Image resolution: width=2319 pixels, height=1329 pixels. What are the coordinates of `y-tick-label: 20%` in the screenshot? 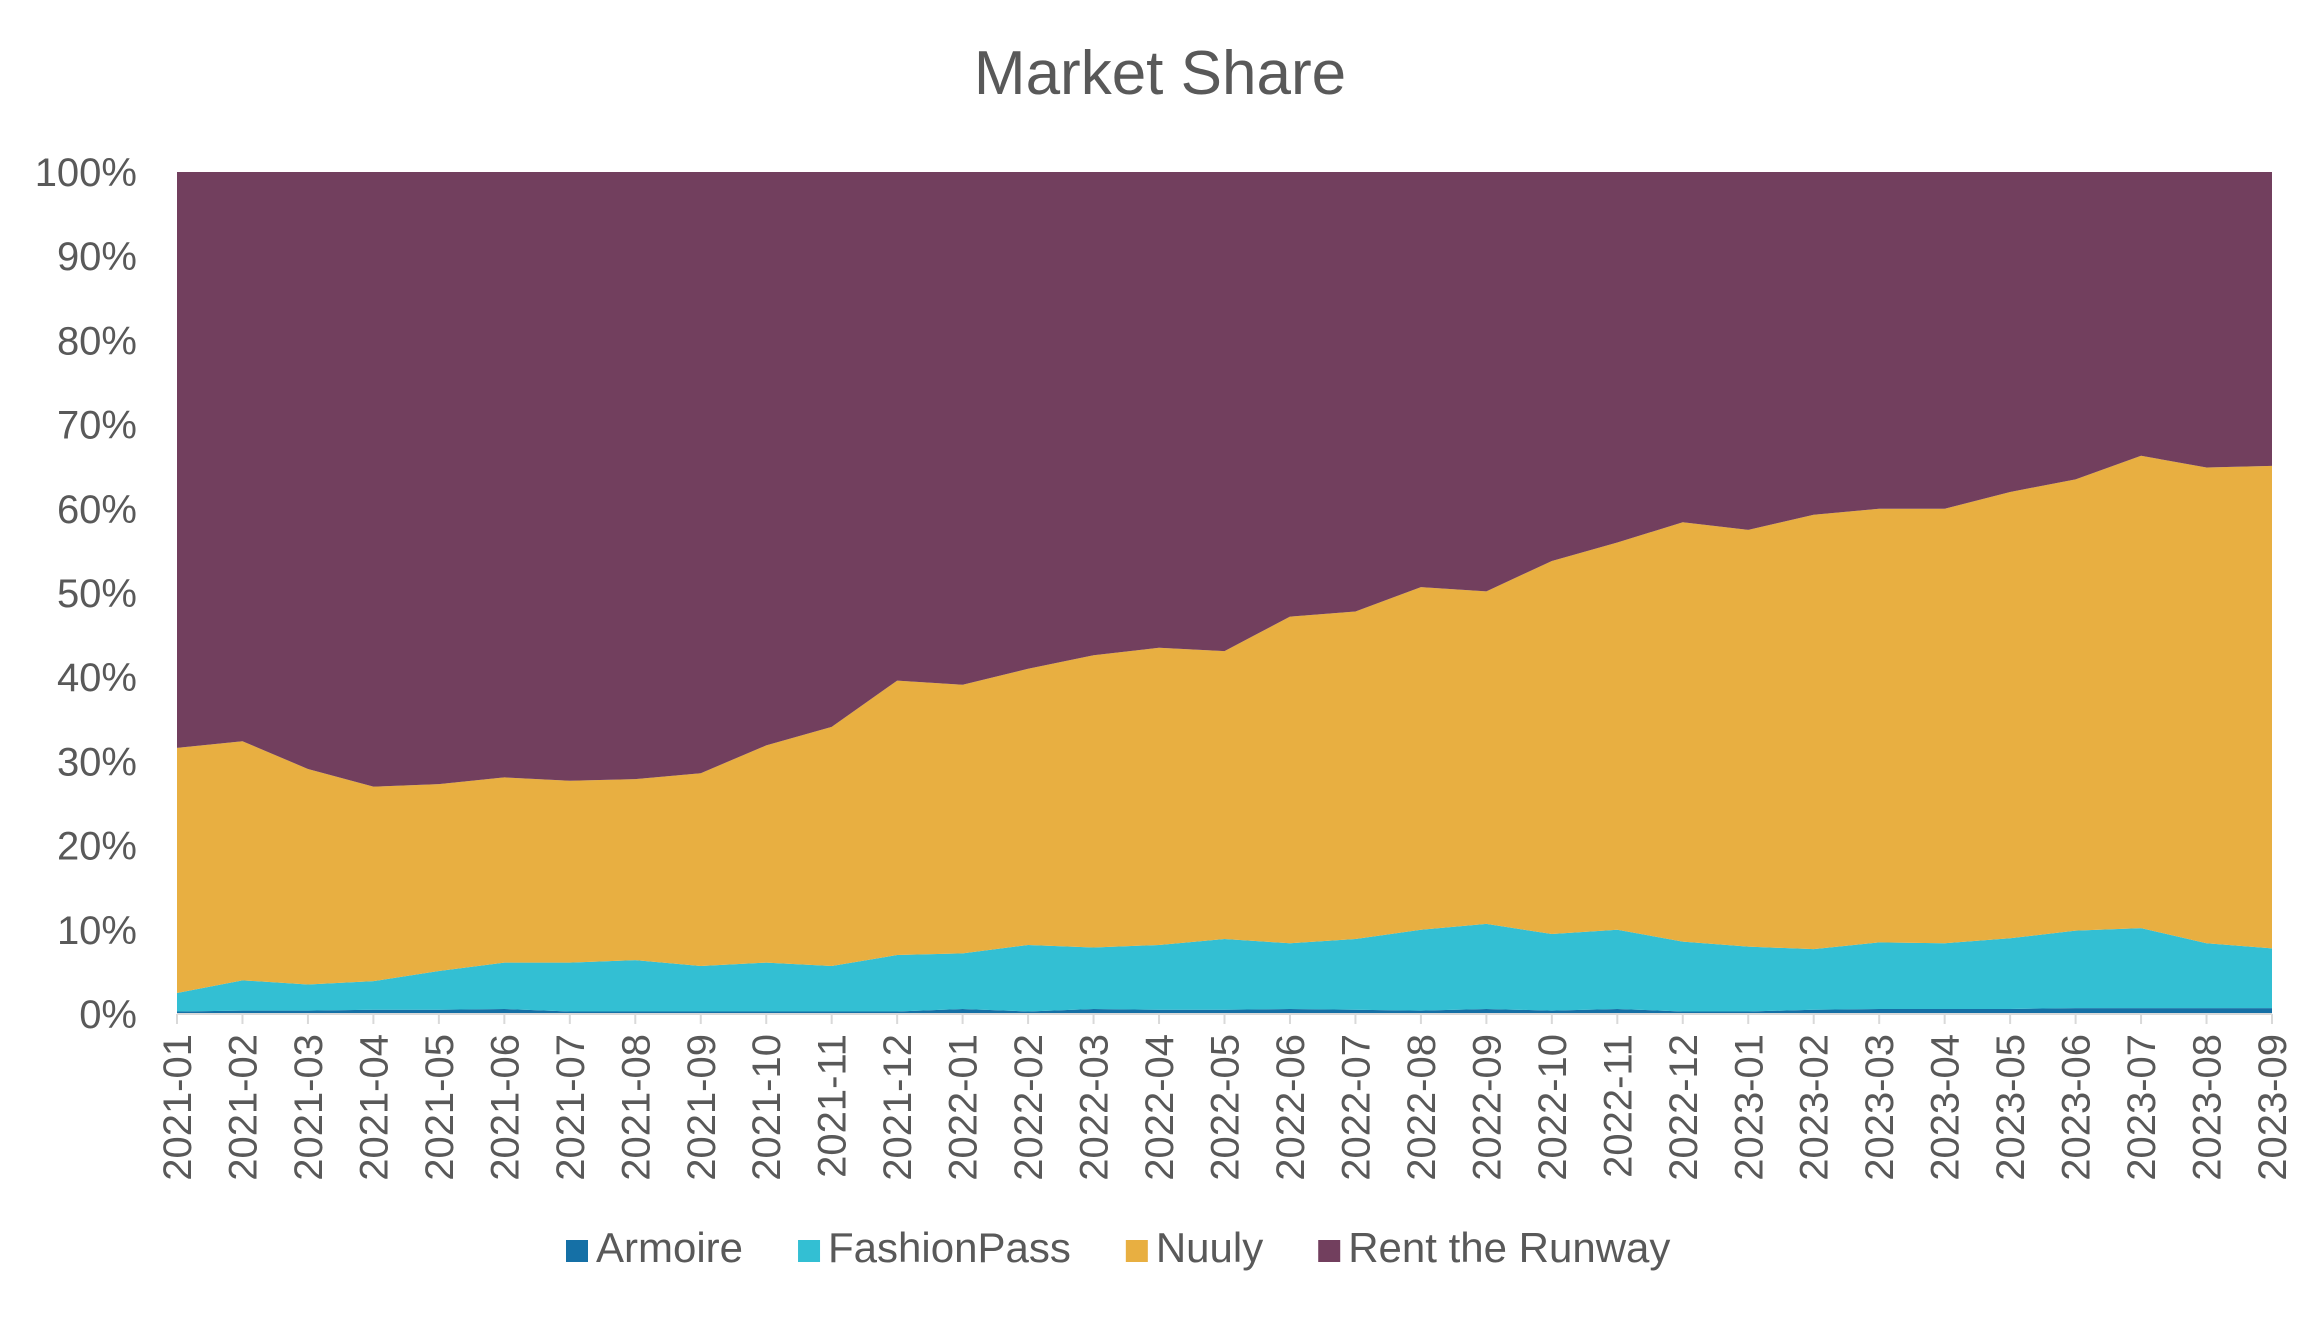 It's located at (97, 847).